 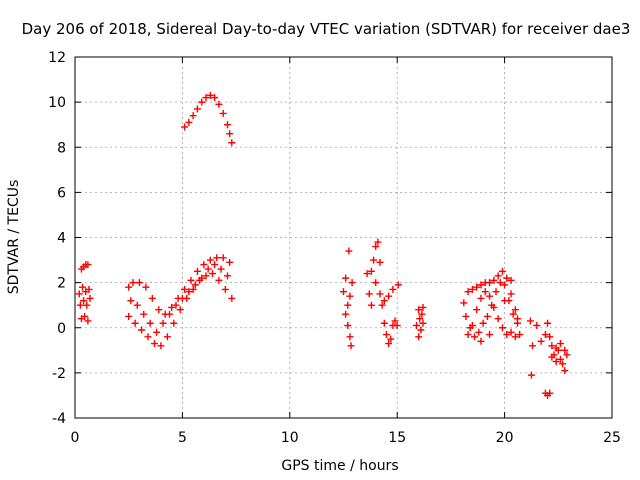 What do you see at coordinates (179, 286) in the screenshot?
I see `series-arc-2.5h-upper` at bounding box center [179, 286].